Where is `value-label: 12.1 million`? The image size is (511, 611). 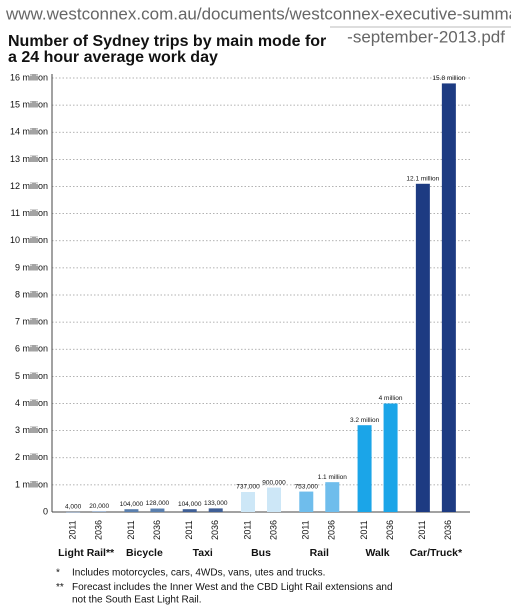
value-label: 12.1 million is located at coordinates (422, 179).